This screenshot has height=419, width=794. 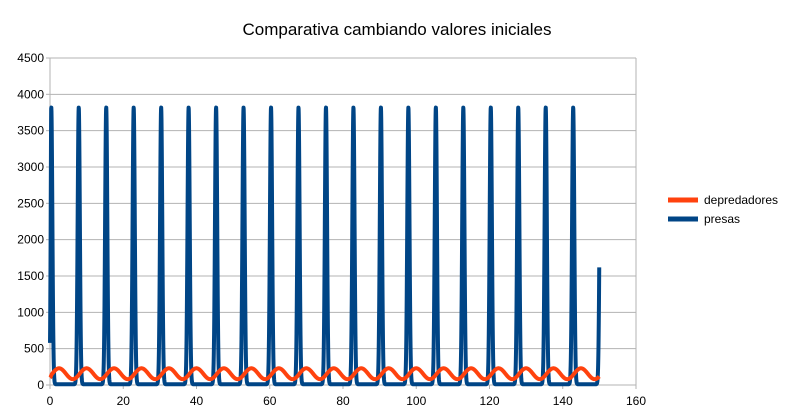 What do you see at coordinates (722, 219) in the screenshot?
I see `legend-label-presas: presas` at bounding box center [722, 219].